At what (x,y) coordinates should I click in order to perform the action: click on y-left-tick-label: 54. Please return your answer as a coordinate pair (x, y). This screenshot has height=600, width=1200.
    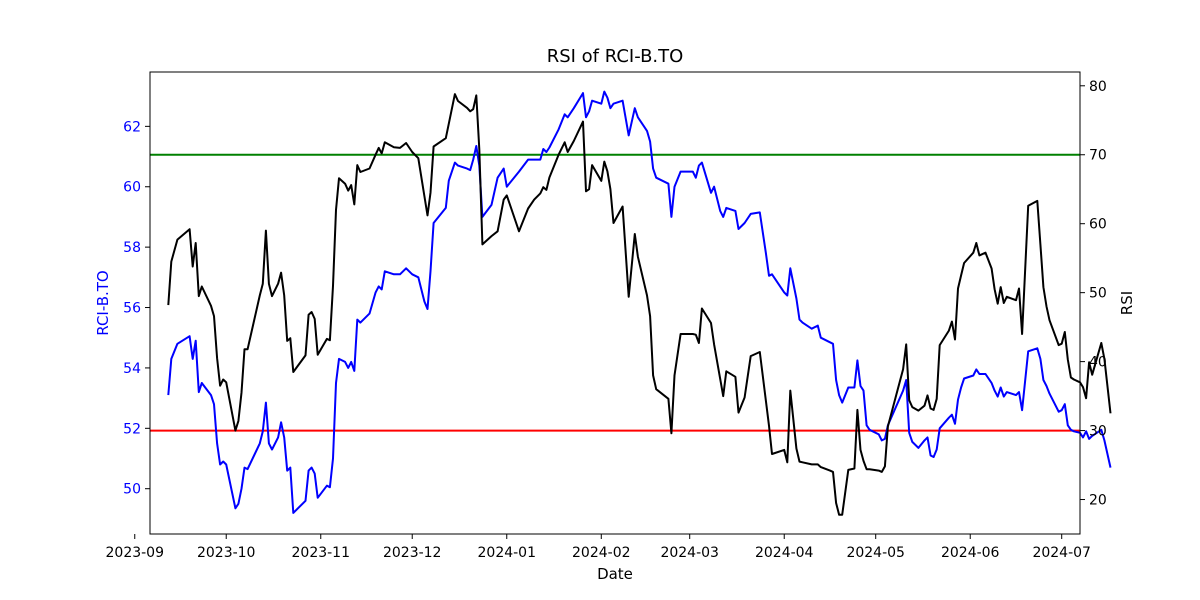
    Looking at the image, I should click on (132, 369).